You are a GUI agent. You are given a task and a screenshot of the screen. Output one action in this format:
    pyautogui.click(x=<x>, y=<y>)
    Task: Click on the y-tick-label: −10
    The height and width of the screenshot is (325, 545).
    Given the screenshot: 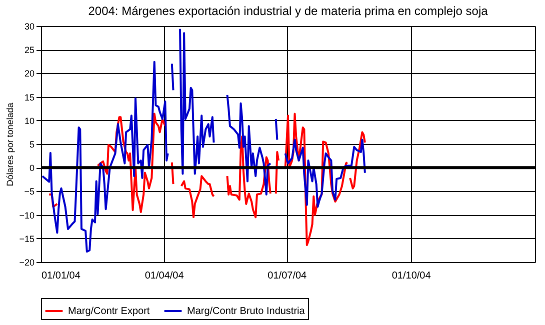 What is the action you would take?
    pyautogui.click(x=26, y=215)
    